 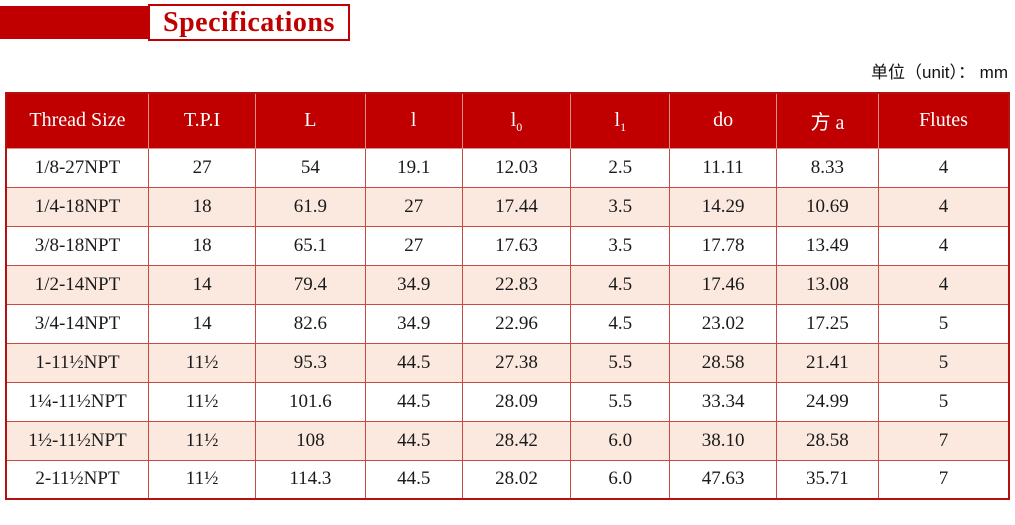 What do you see at coordinates (723, 479) in the screenshot?
I see `cell-do: 47.63` at bounding box center [723, 479].